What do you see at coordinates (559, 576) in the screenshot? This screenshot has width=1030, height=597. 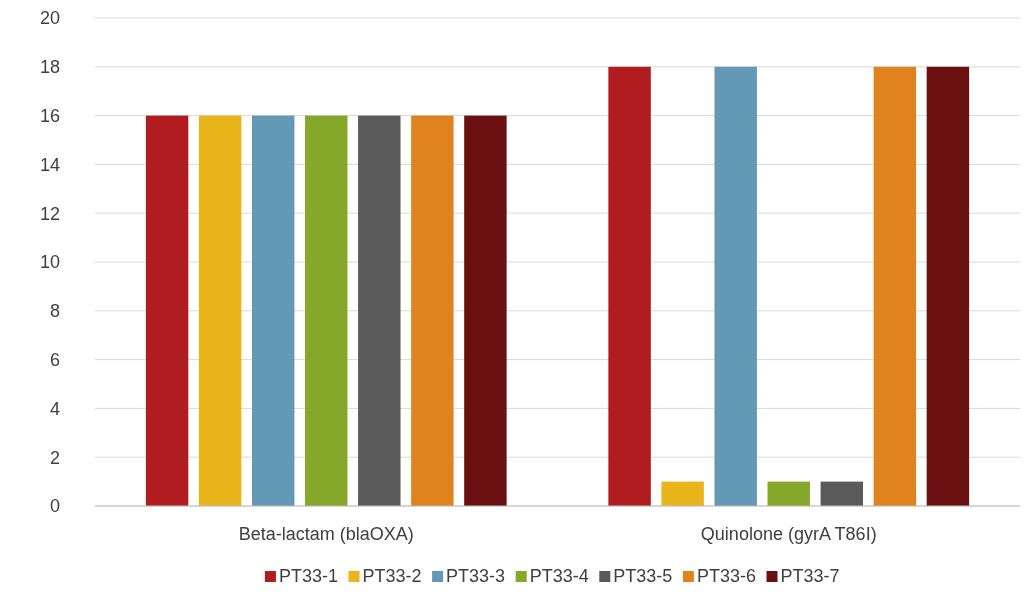 I see `legend-label: PT33-4` at bounding box center [559, 576].